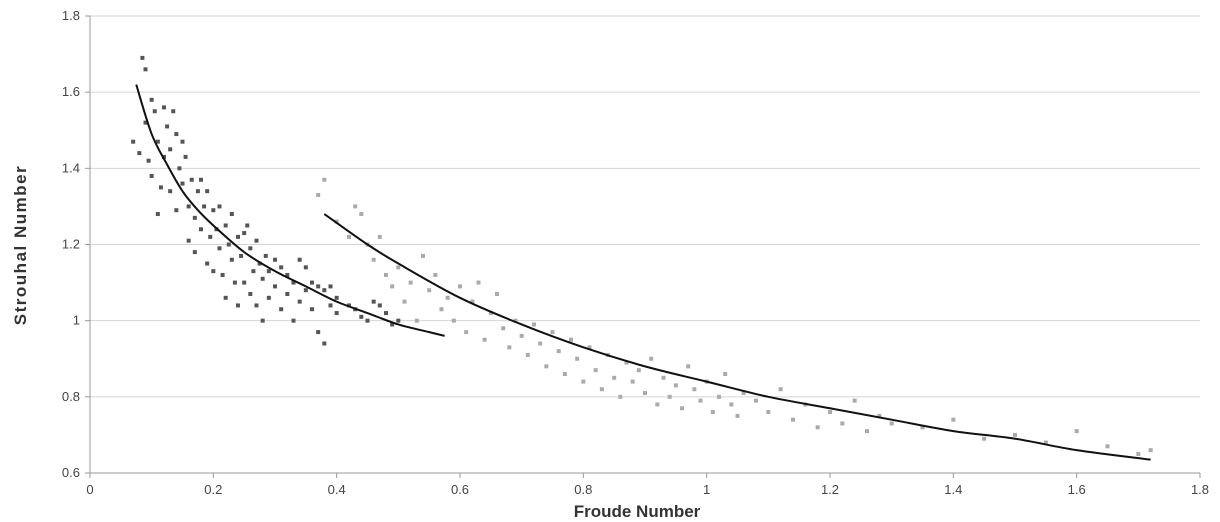  I want to click on x-tick-label: 0.8, so click(583, 489).